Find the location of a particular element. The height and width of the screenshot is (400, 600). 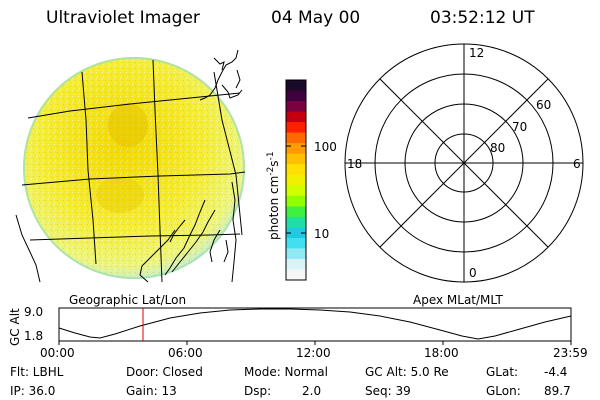

gc-alt-info: GC Alt: 5.0 Re is located at coordinates (407, 372).